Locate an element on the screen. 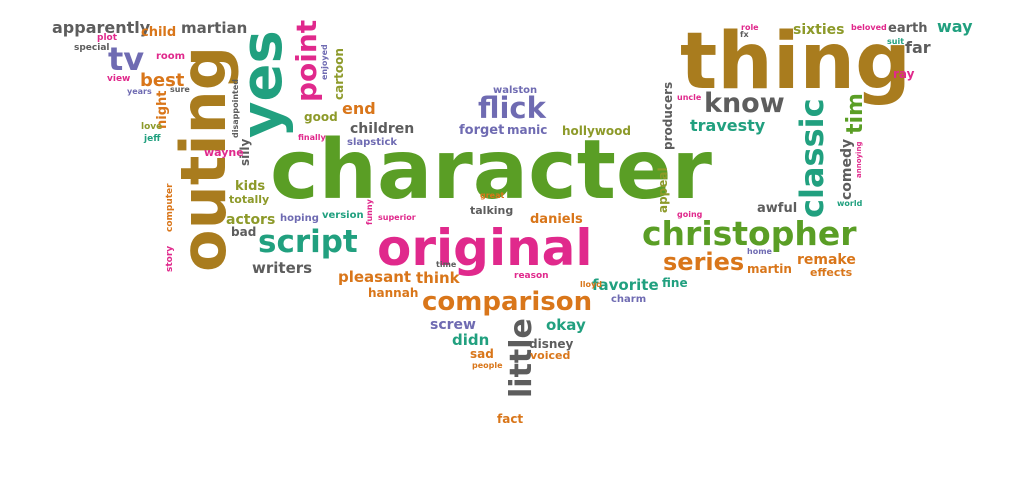  word-awful: awful is located at coordinates (777, 208).